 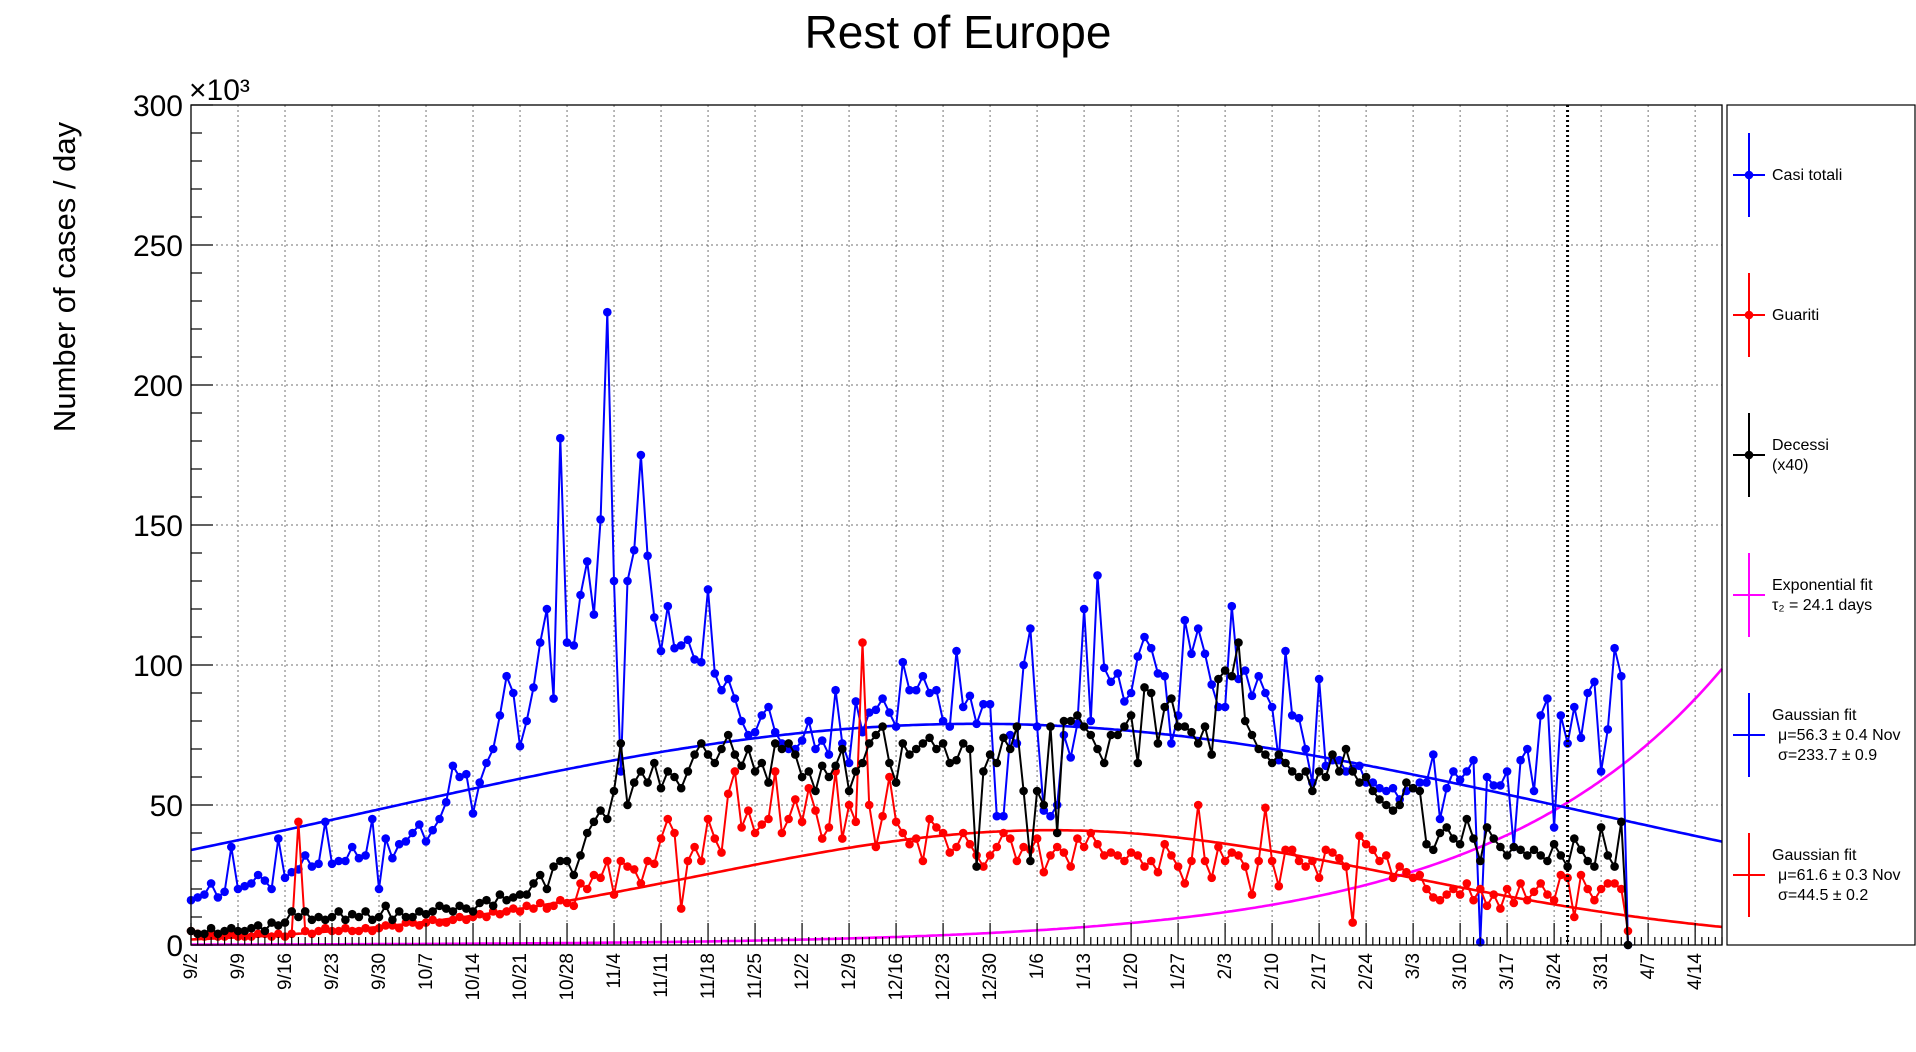 What do you see at coordinates (426, 971) in the screenshot?
I see `x-tick-label: 10/7` at bounding box center [426, 971].